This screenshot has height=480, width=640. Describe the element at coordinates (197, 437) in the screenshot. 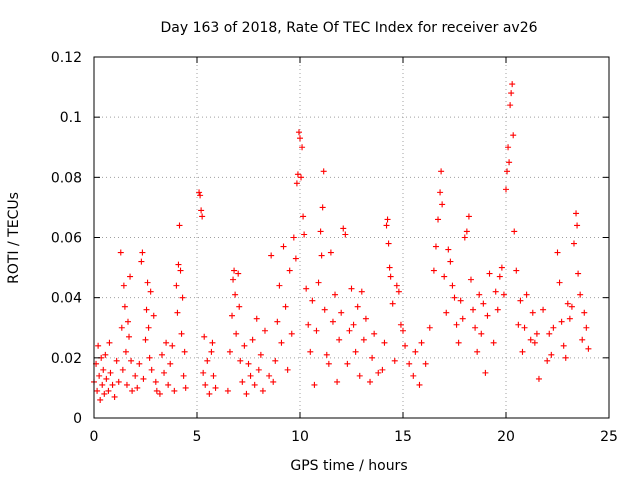

I see `x-tick-label: 5` at that location.